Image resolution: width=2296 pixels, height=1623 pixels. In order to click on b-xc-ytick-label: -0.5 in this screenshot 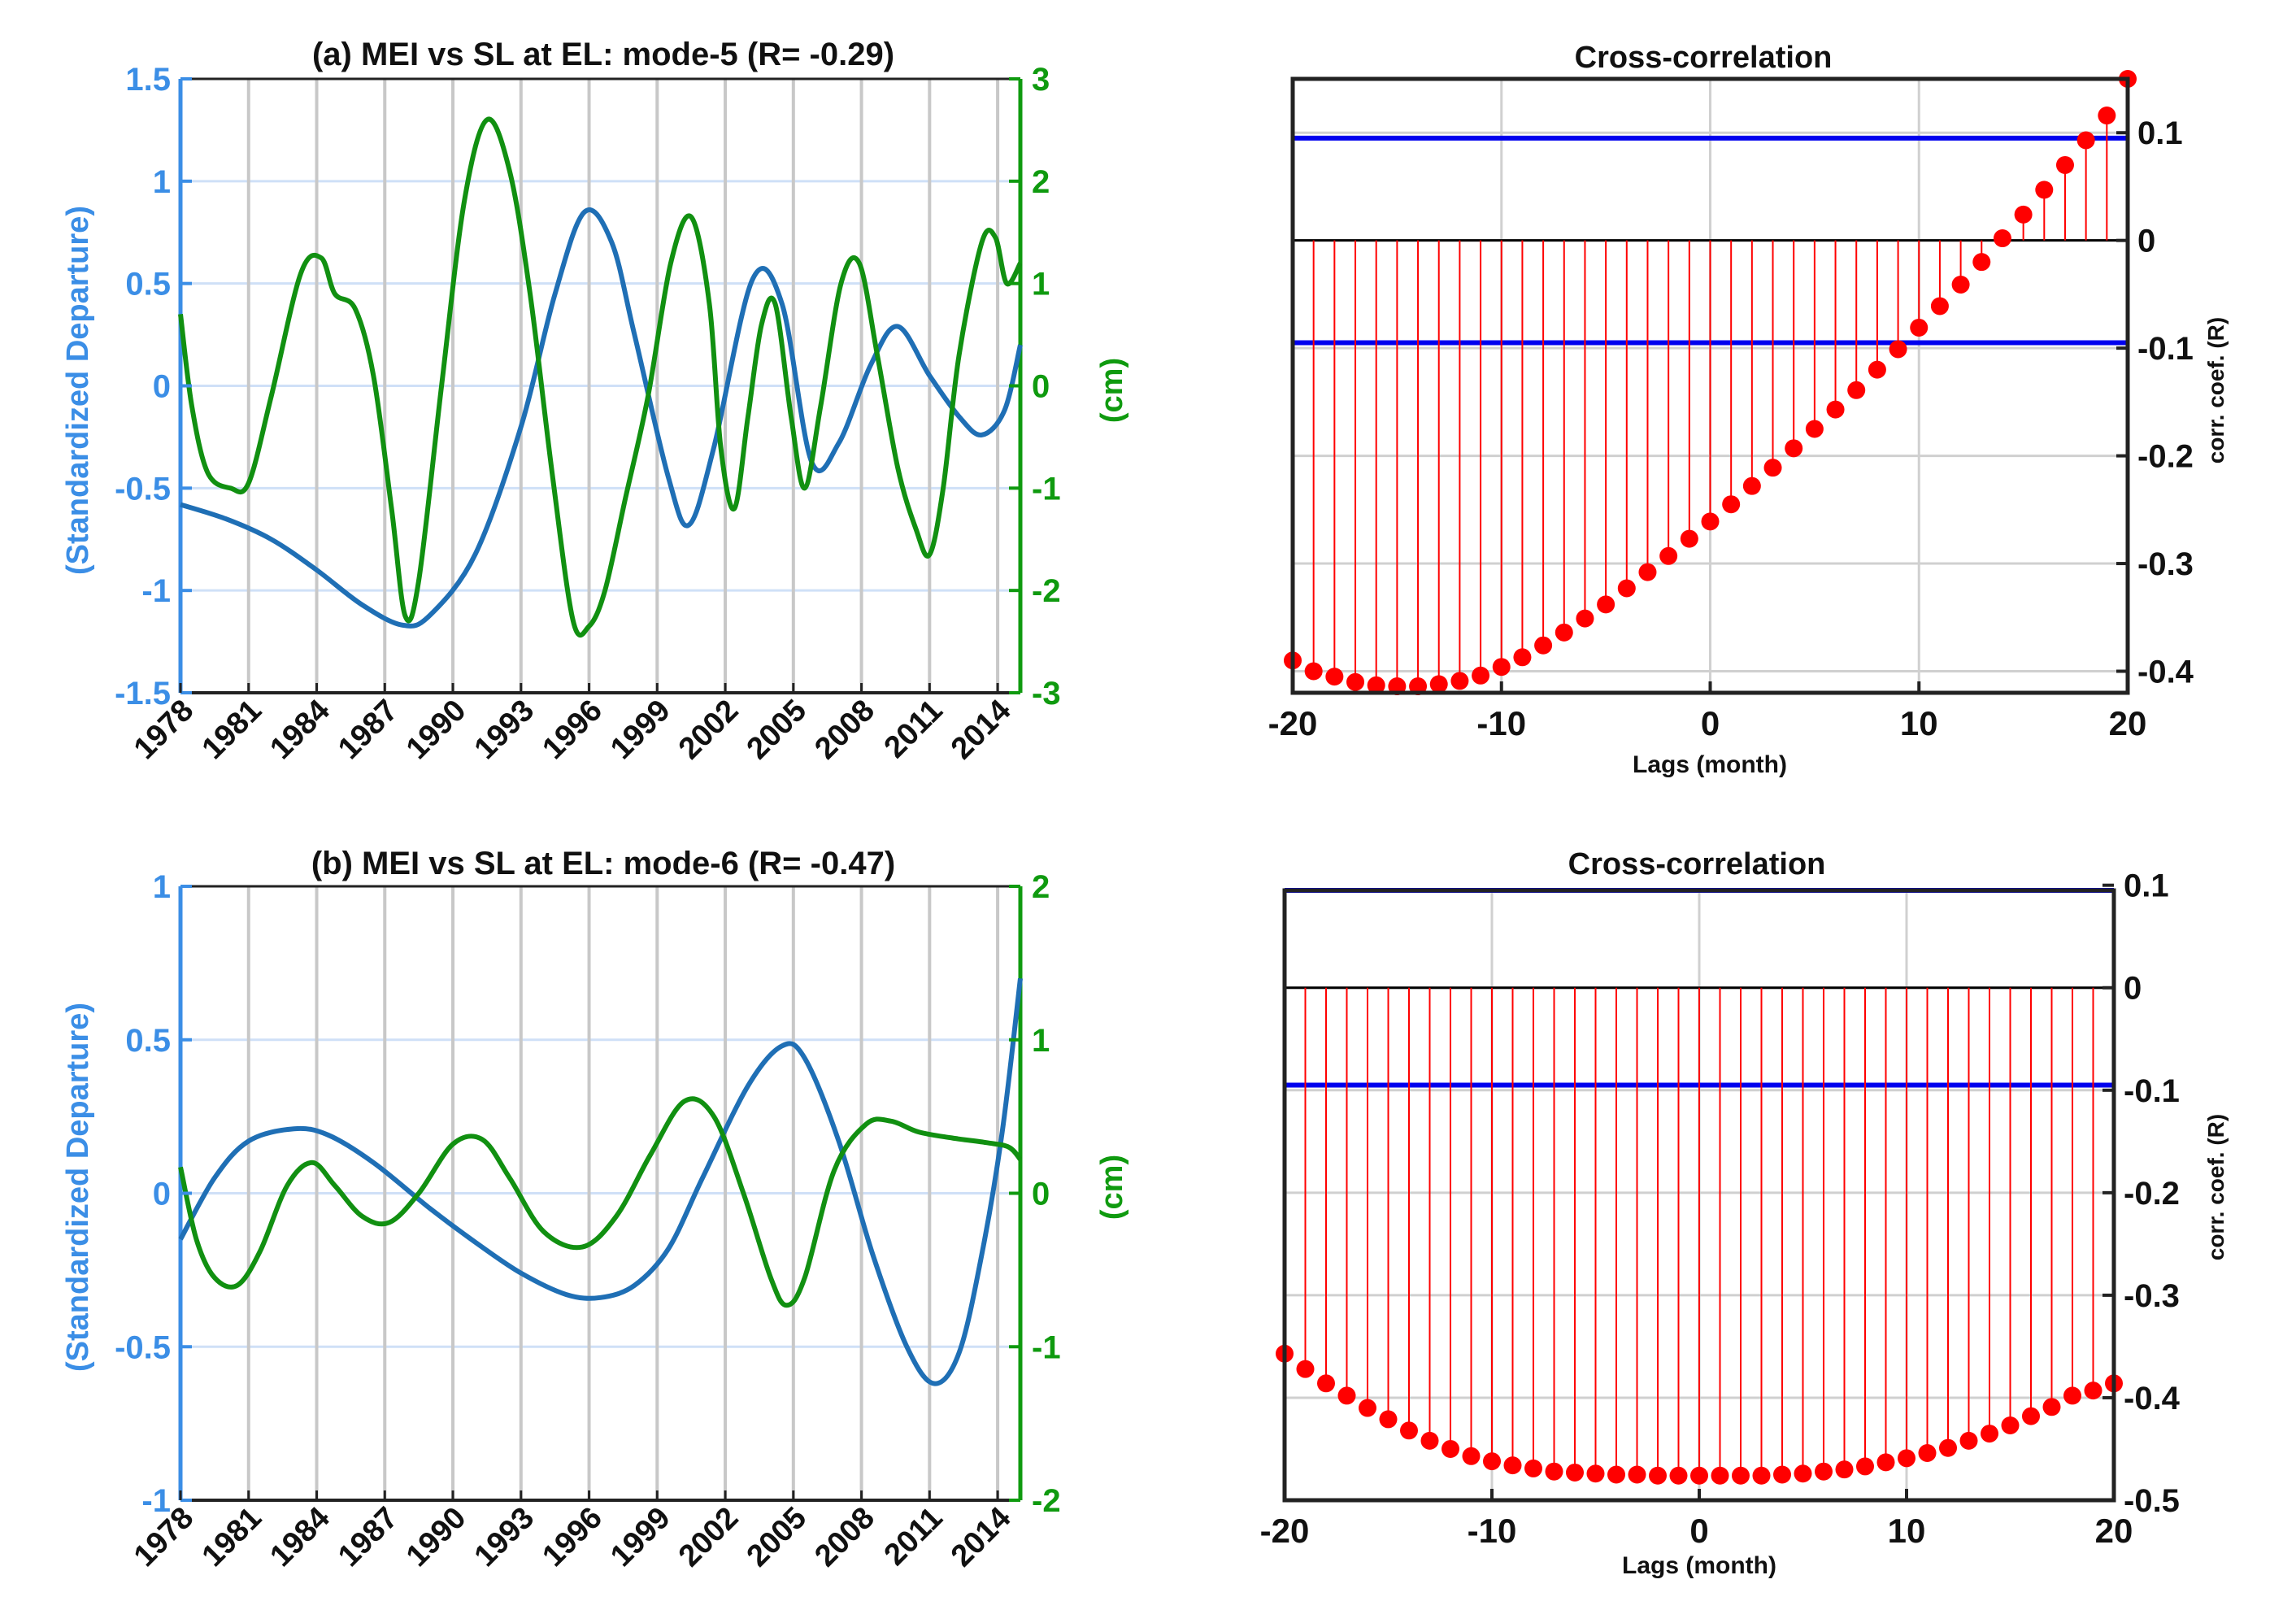, I will do `click(2152, 1501)`.